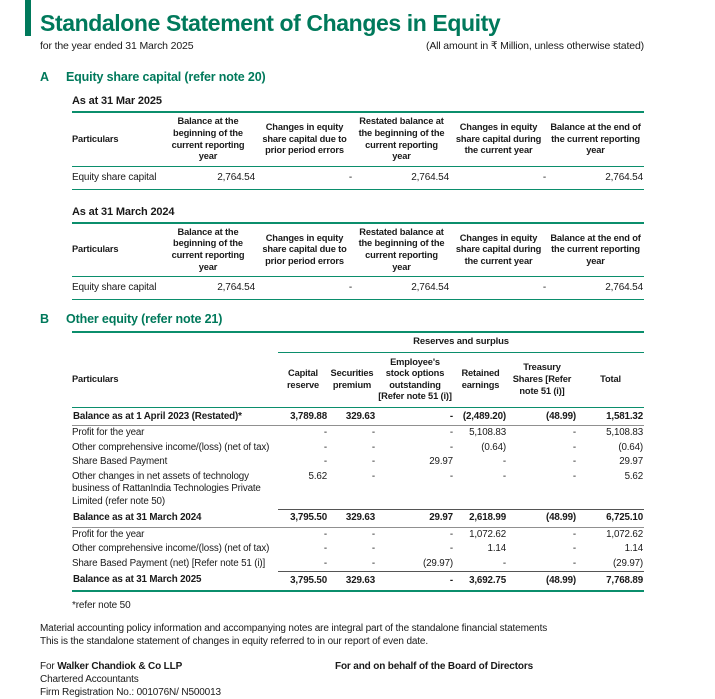  Describe the element at coordinates (461, 342) in the screenshot. I see `group-header-reserves-surplus: Reserves and surplus` at that location.